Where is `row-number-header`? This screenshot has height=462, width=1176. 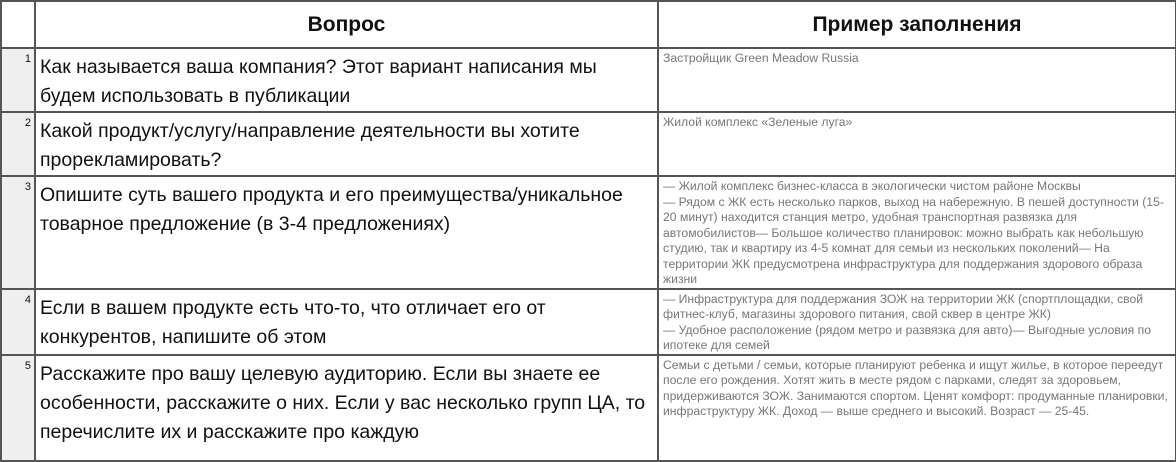
row-number-header is located at coordinates (18, 24).